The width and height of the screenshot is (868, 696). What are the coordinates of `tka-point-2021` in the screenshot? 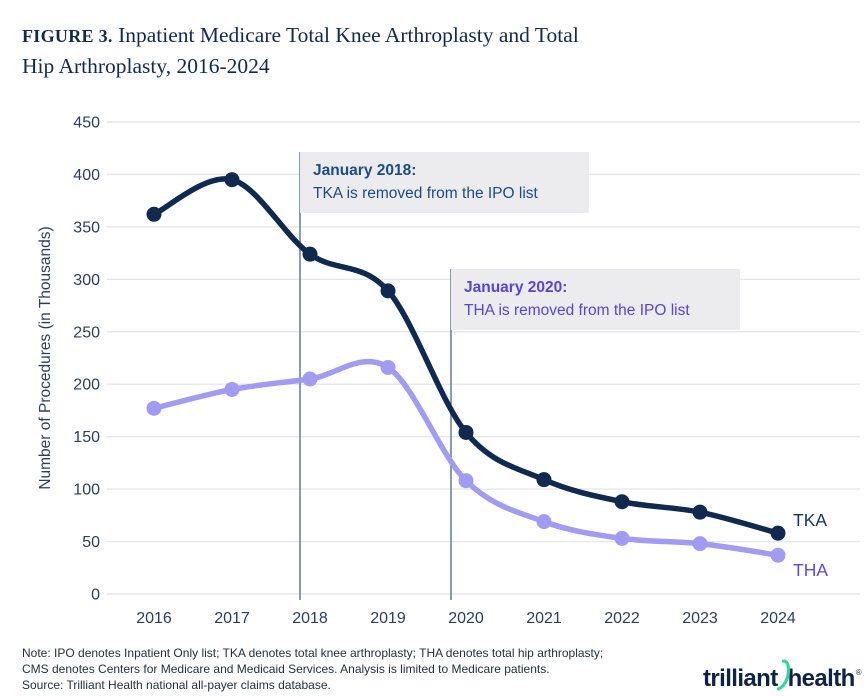 It's located at (544, 480).